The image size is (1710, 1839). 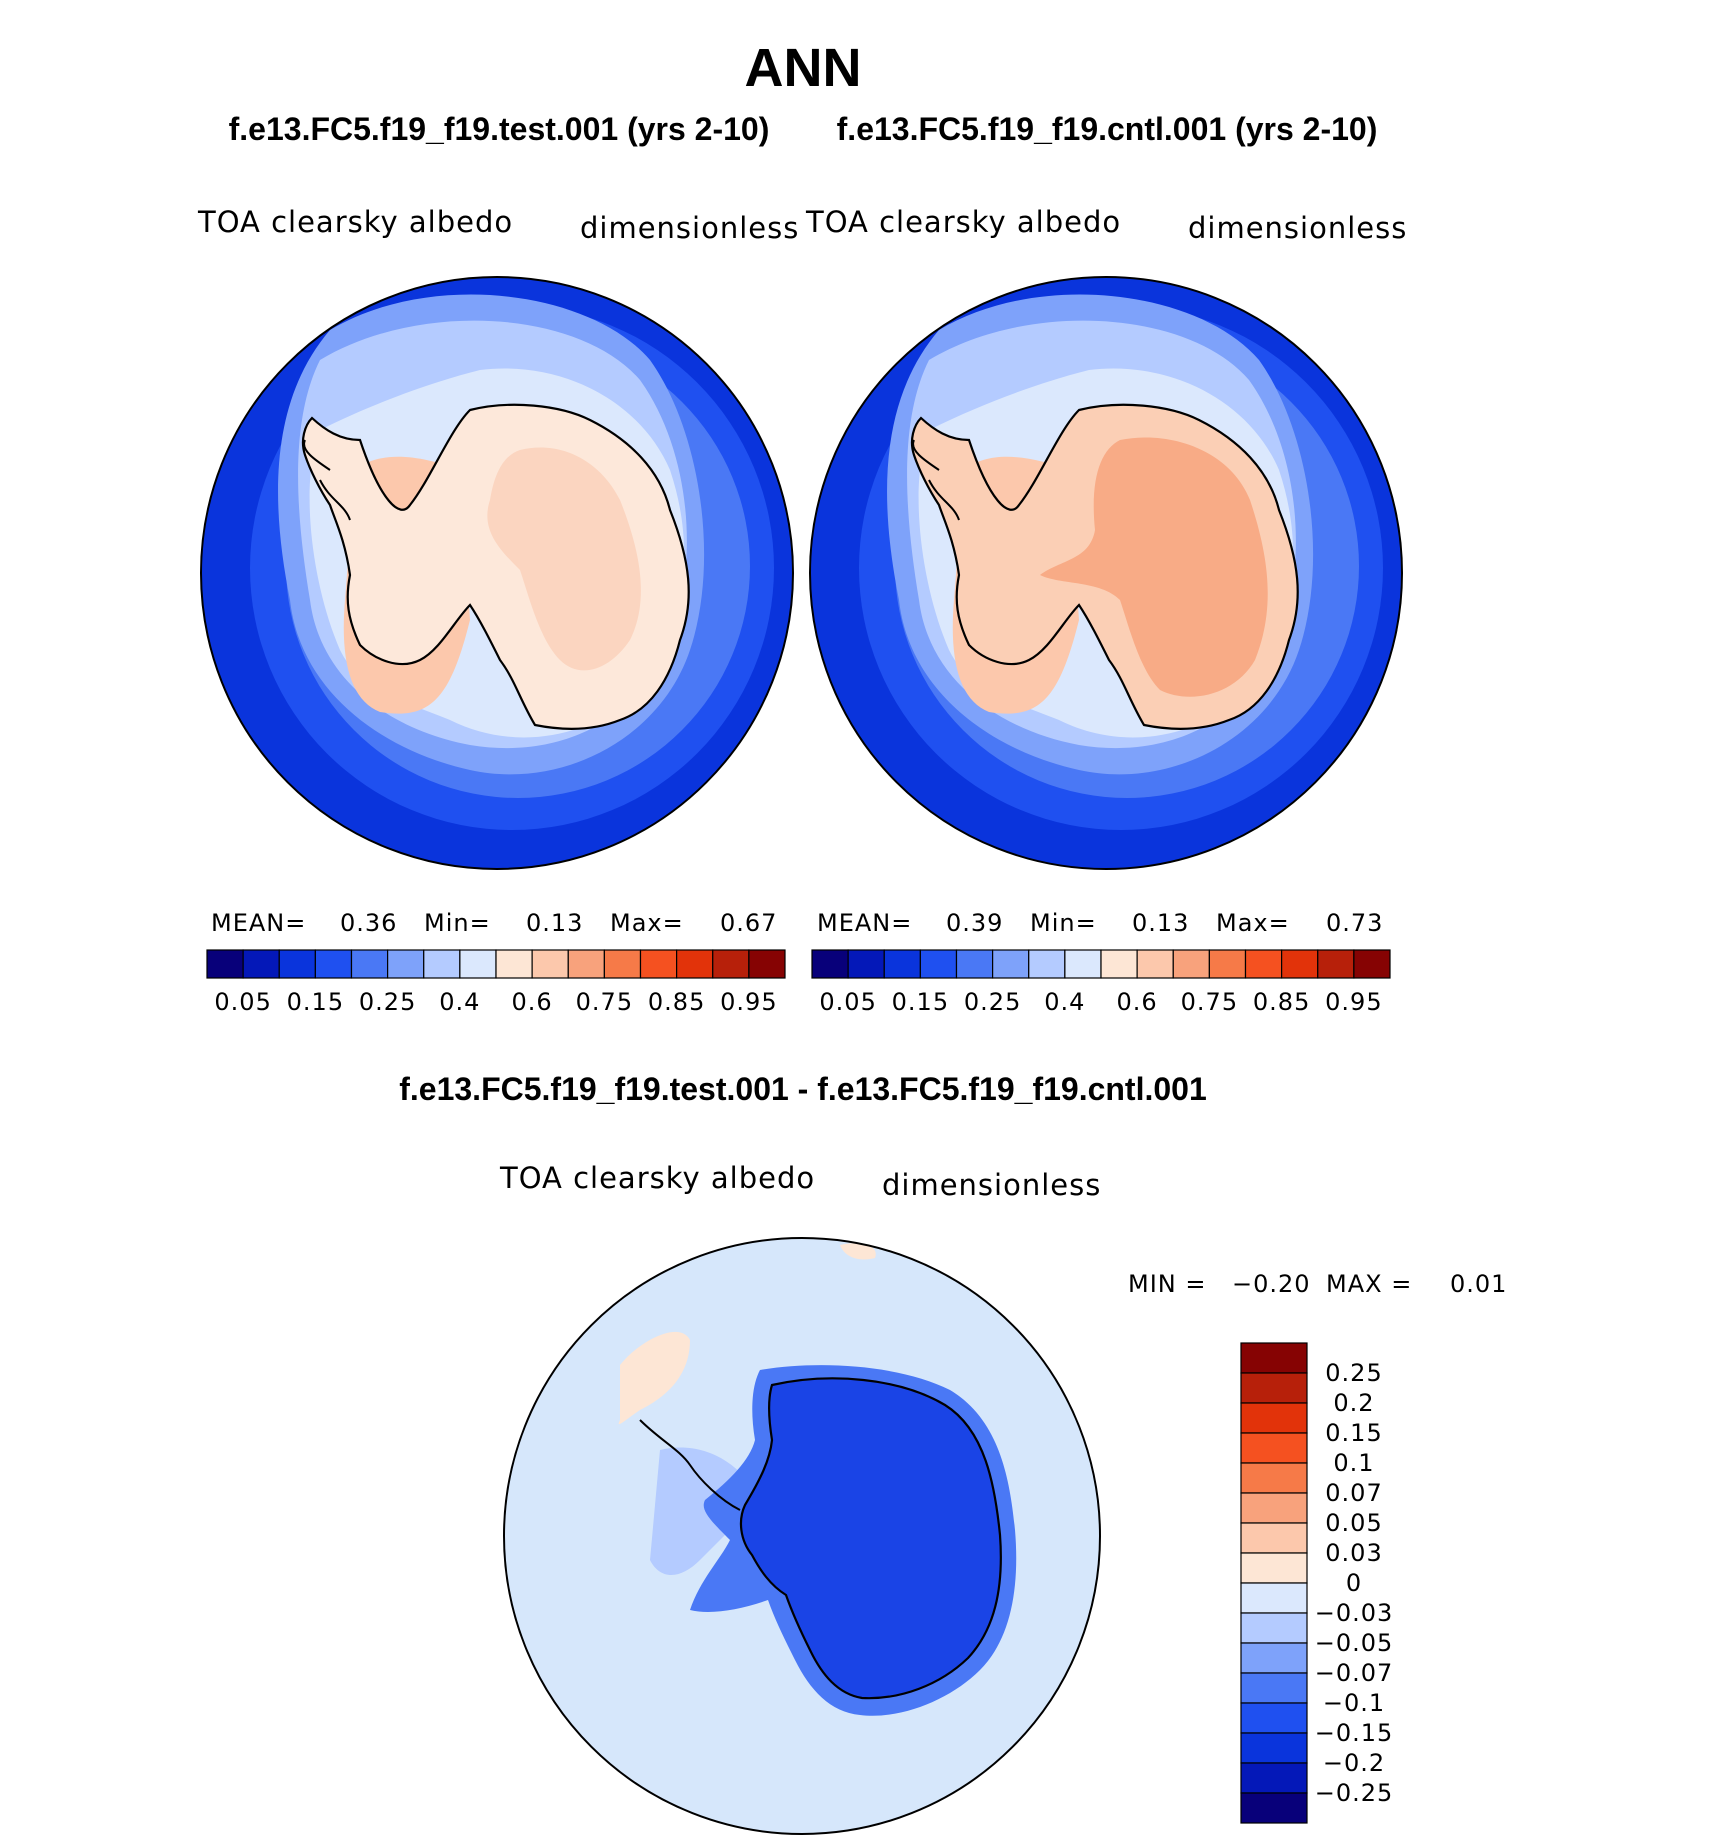 What do you see at coordinates (748, 923) in the screenshot?
I see `panel-left-max-value: 0.67` at bounding box center [748, 923].